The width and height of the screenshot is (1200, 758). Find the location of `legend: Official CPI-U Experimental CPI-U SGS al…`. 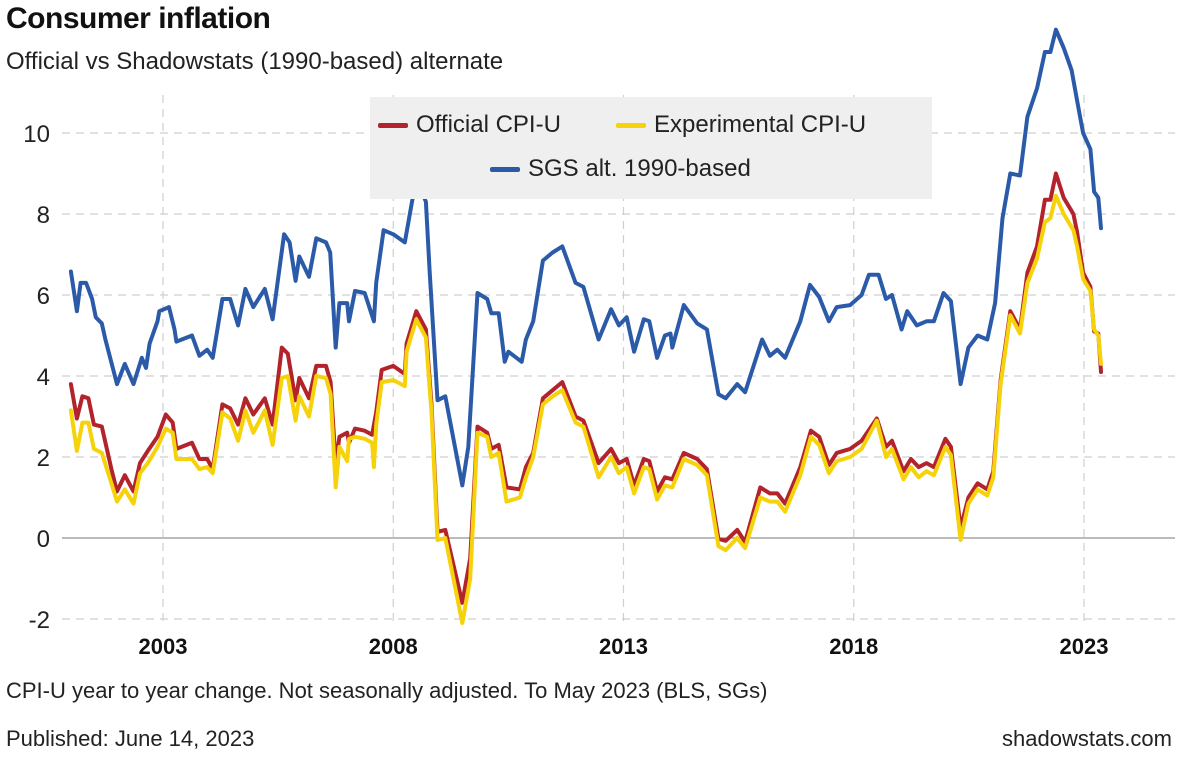

legend: Official CPI-U Experimental CPI-U SGS al… is located at coordinates (651, 148).